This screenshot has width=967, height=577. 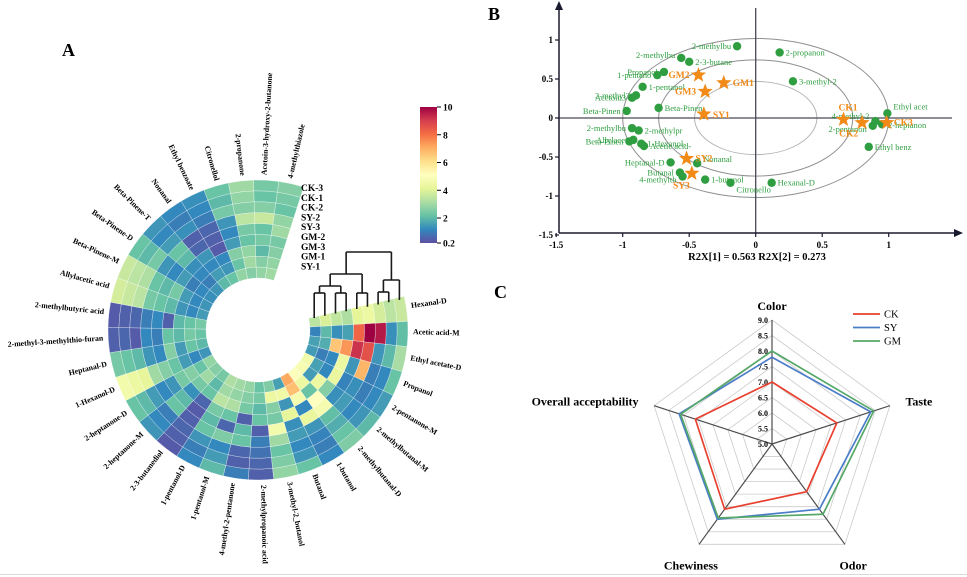 What do you see at coordinates (713, 425) in the screenshot?
I see `radar-spoke` at bounding box center [713, 425].